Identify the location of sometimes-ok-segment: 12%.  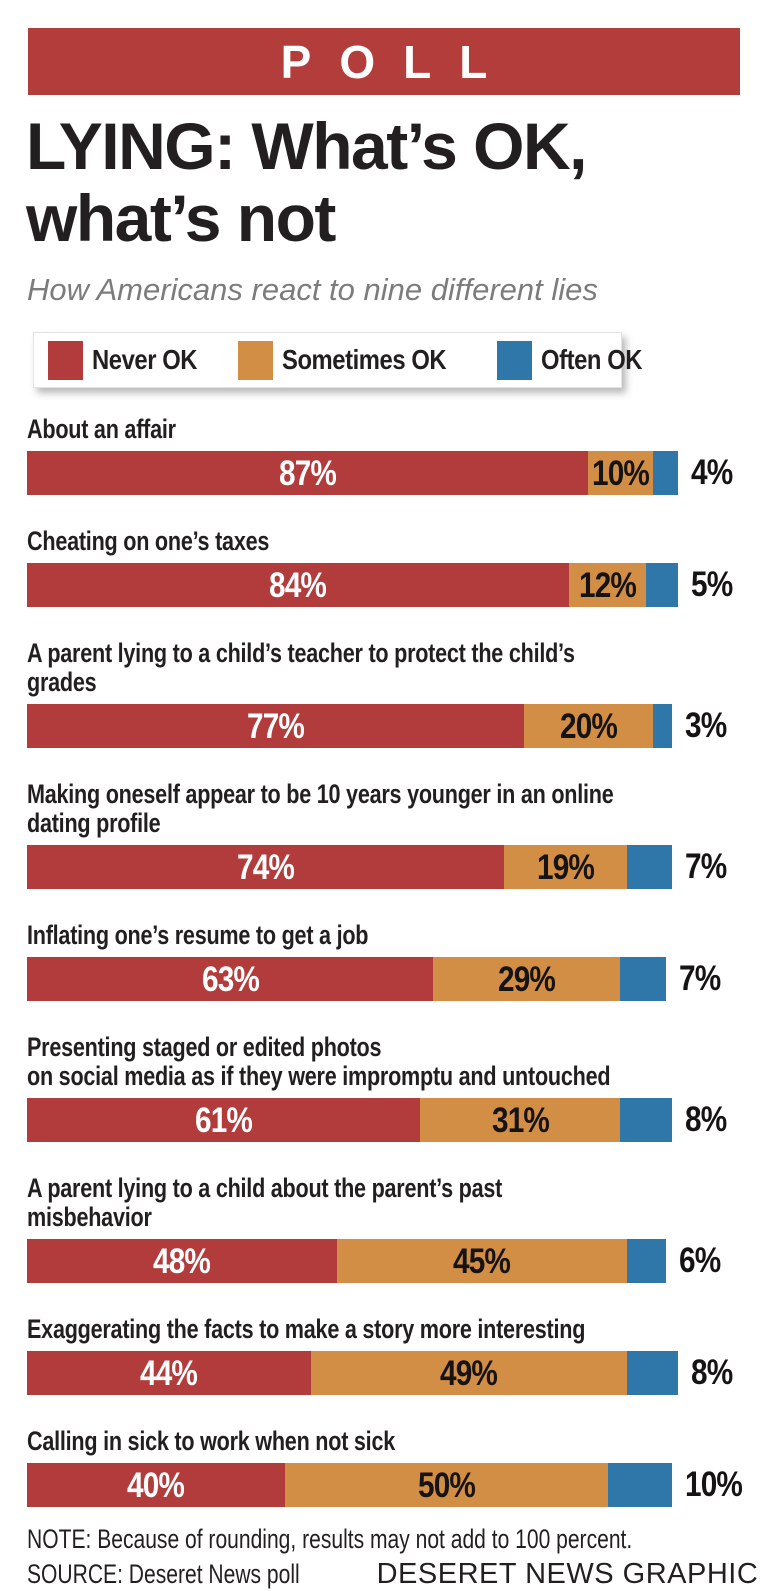
(607, 585).